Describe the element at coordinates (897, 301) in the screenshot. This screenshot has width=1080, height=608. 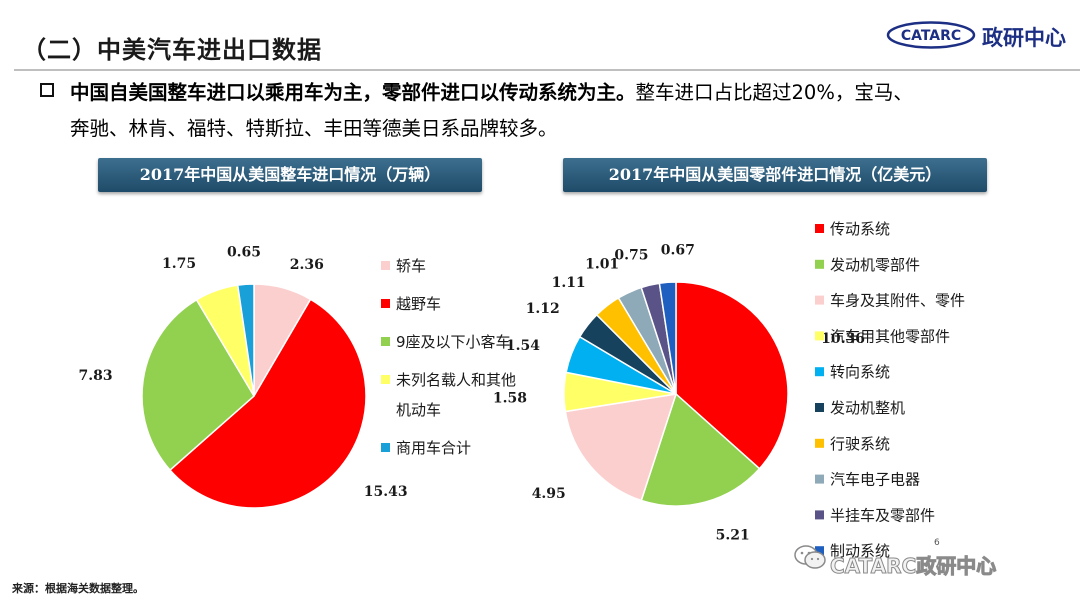
I see `legend-label: 车身及其附件、零件` at that location.